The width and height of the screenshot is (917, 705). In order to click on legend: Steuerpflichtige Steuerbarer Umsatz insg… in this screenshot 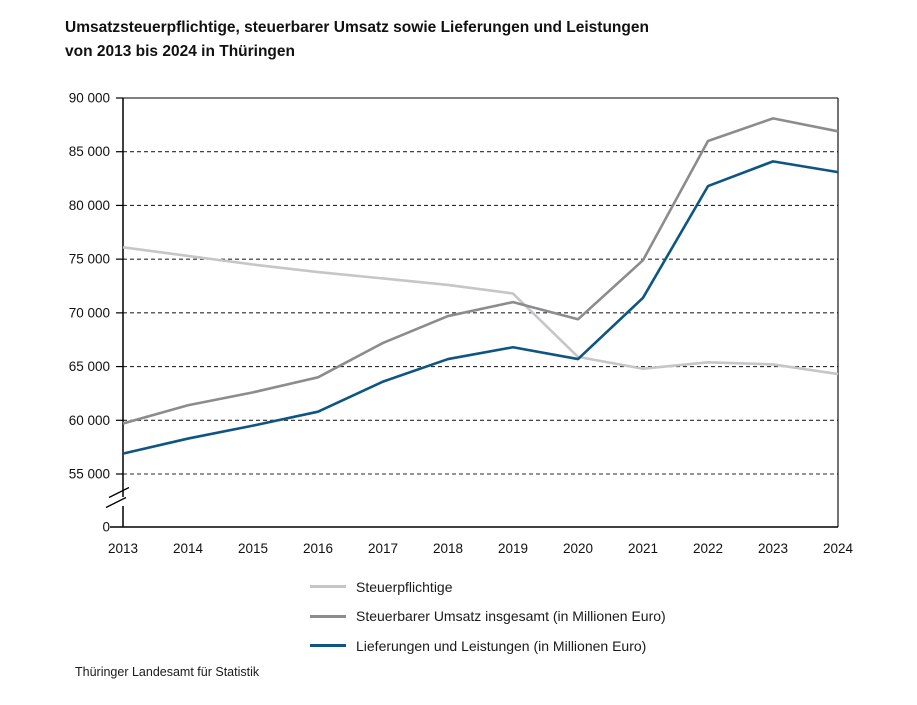, I will do `click(488, 616)`.